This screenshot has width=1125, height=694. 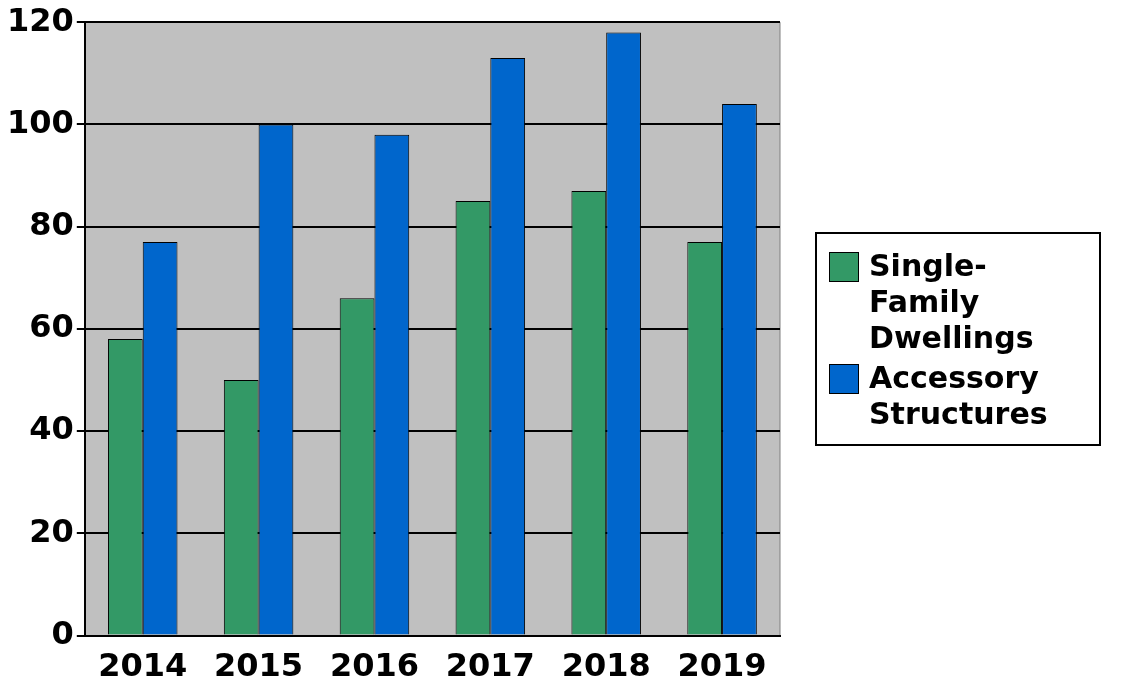 What do you see at coordinates (490, 665) in the screenshot?
I see `x-tick-label: 2017` at bounding box center [490, 665].